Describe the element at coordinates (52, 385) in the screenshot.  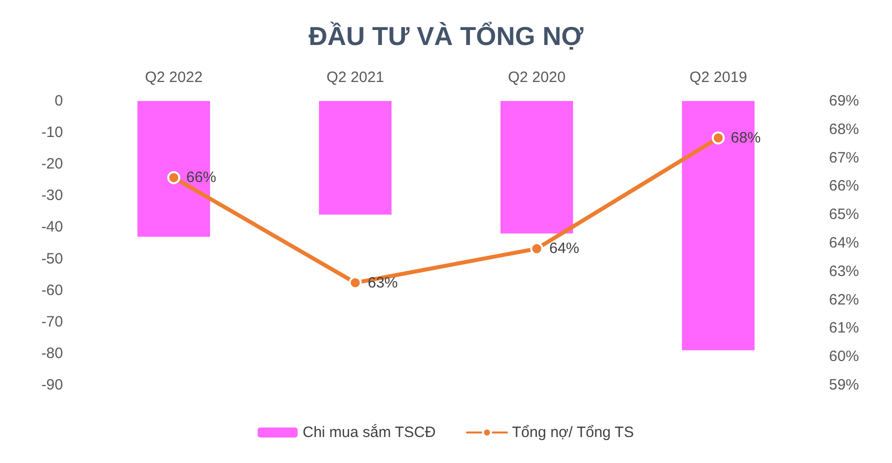
I see `y-tick-label: -90` at that location.